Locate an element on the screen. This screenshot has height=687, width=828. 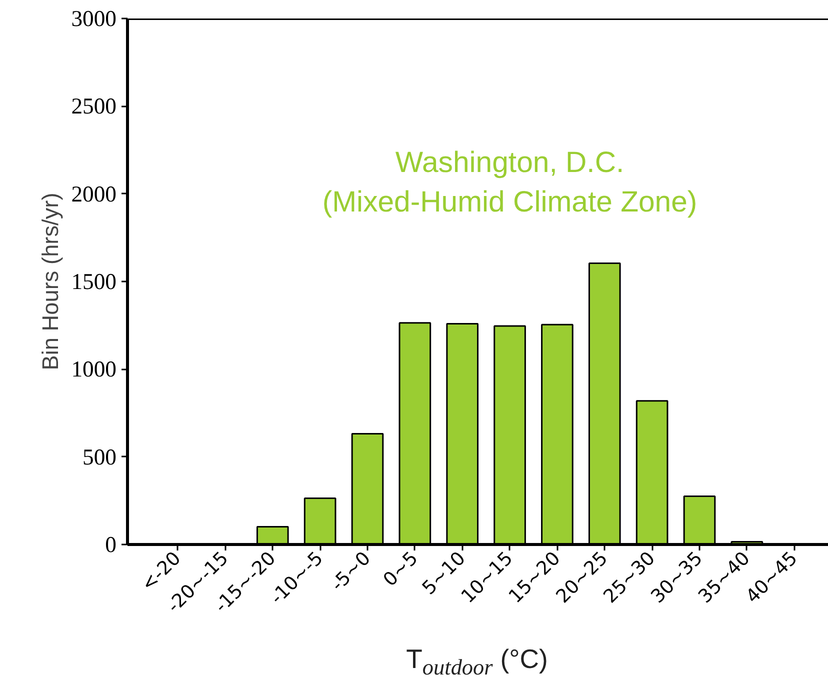
y-tick-label: 0 is located at coordinates (110, 544).